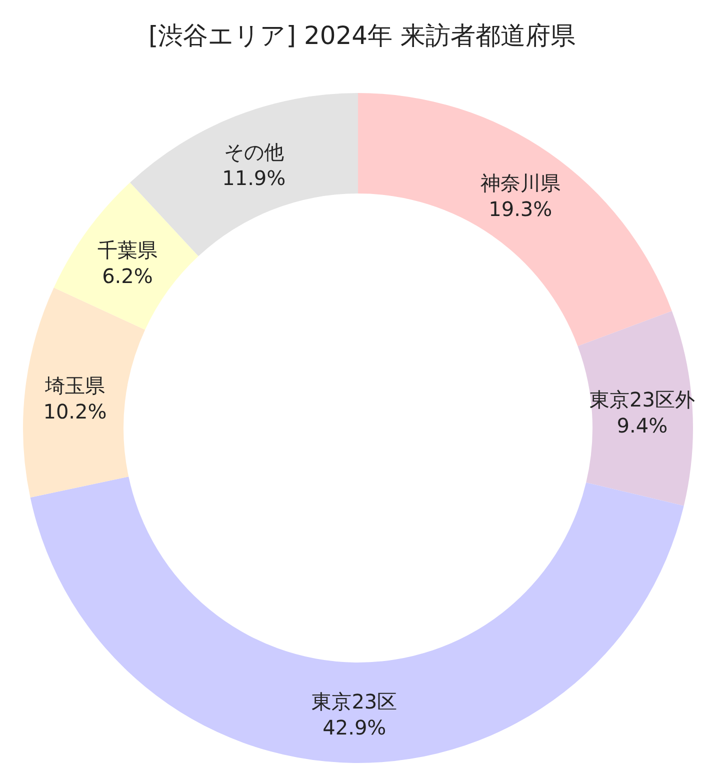 This screenshot has width=724, height=782. What do you see at coordinates (355, 702) in the screenshot?
I see `slice-label: 東京23区` at bounding box center [355, 702].